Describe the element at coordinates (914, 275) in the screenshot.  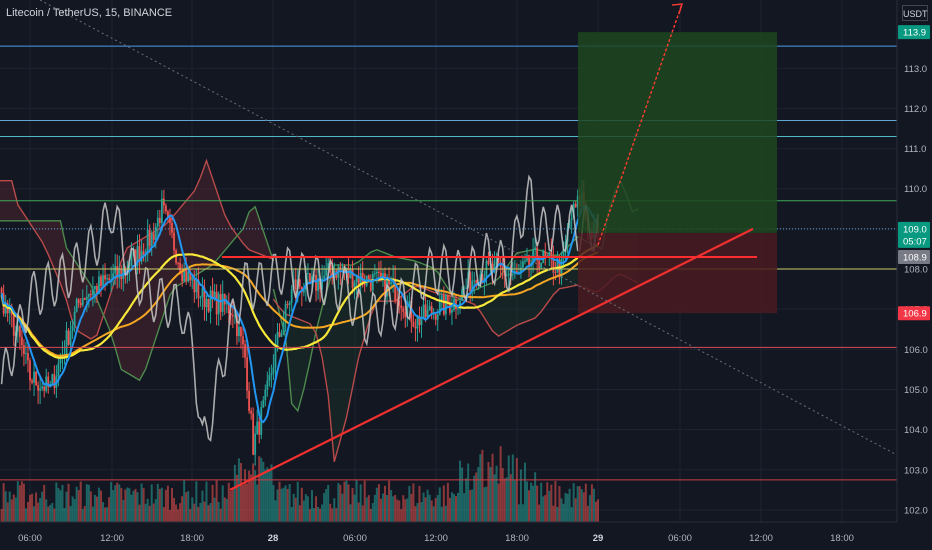
I see `price-axis-bg` at that location.